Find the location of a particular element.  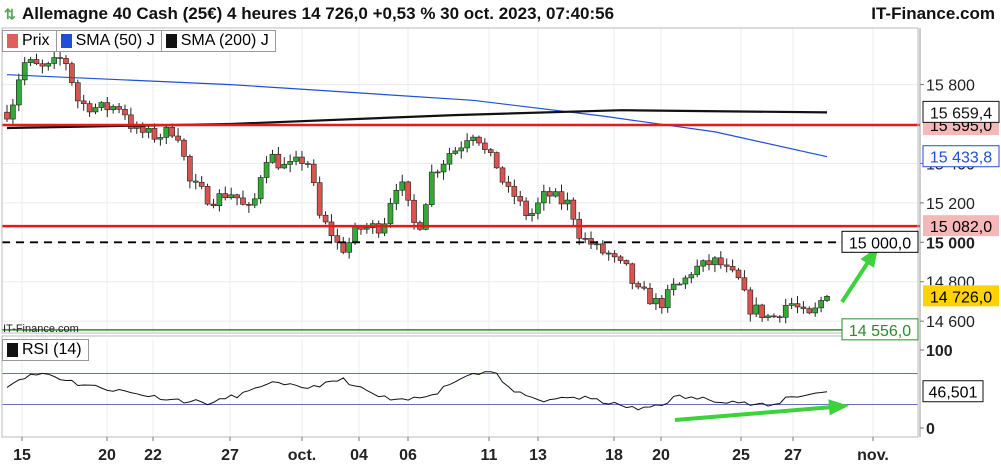

legend-label-sma200: SMA (200) J is located at coordinates (224, 40).